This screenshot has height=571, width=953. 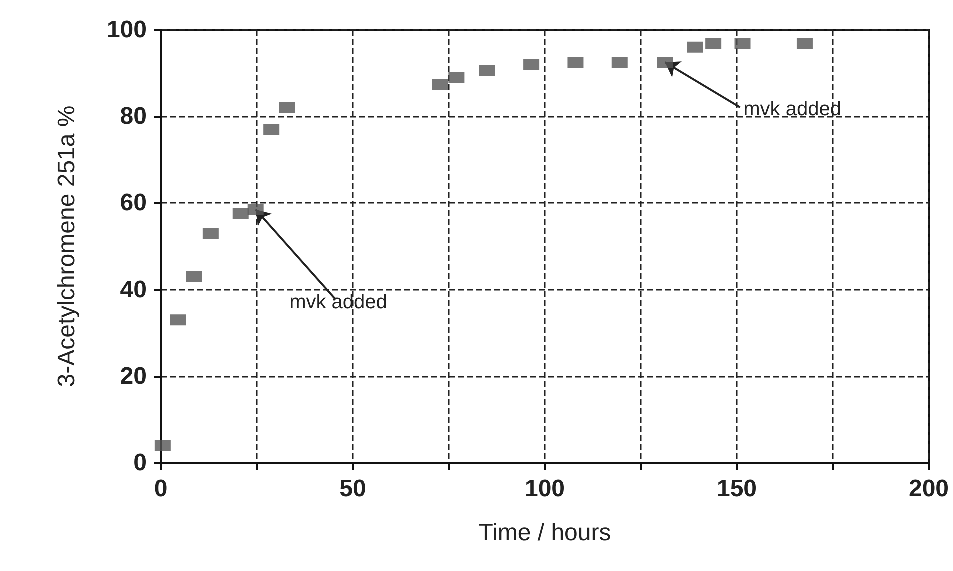 I want to click on x-axis-title: Time / hours, so click(x=545, y=533).